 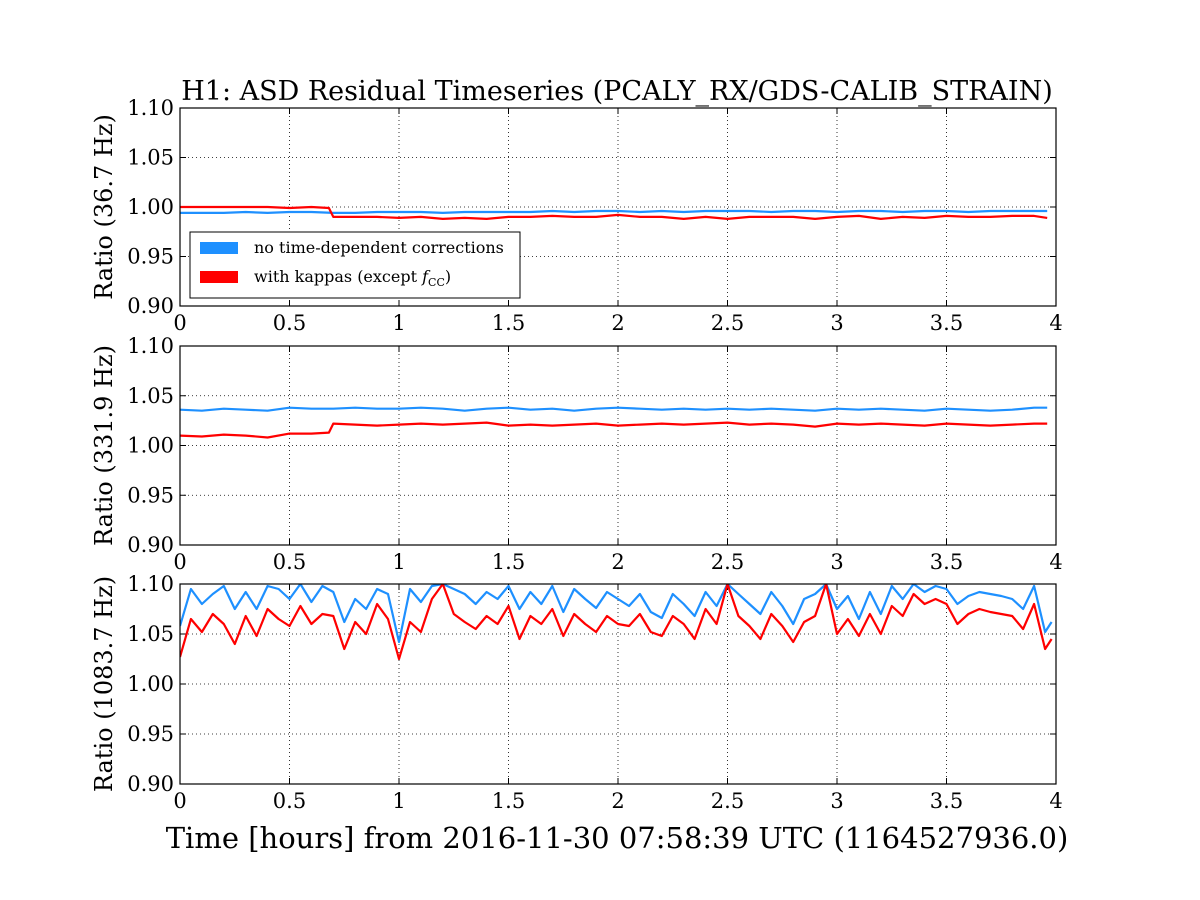 I want to click on legend-label-2: with kappas (except fCC), so click(x=352, y=278).